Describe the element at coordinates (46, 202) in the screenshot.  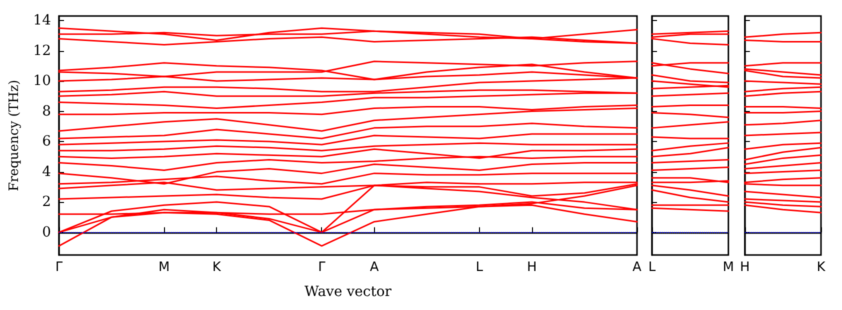
I see `y-tick-label: 2` at that location.